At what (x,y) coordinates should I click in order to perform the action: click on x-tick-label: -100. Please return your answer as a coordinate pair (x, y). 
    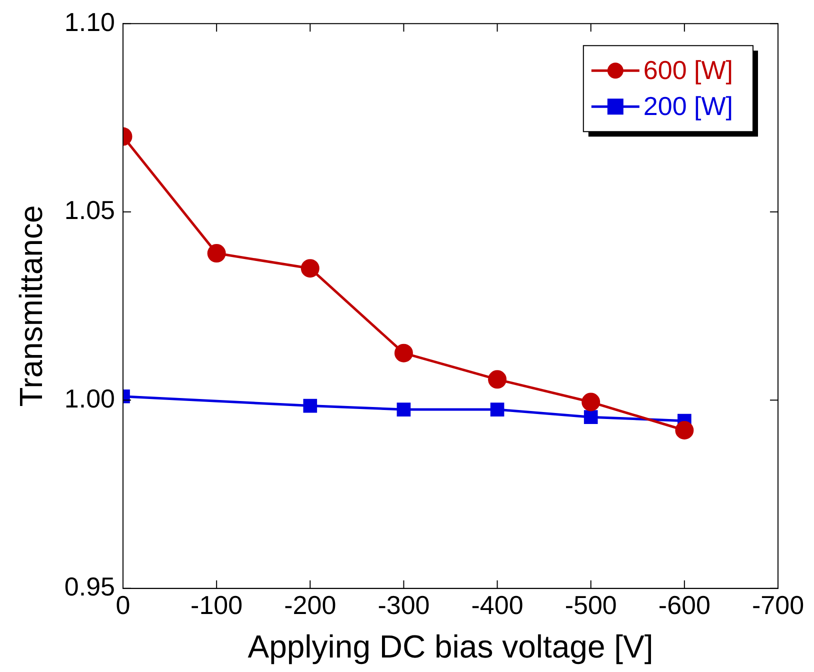
    Looking at the image, I should click on (216, 605).